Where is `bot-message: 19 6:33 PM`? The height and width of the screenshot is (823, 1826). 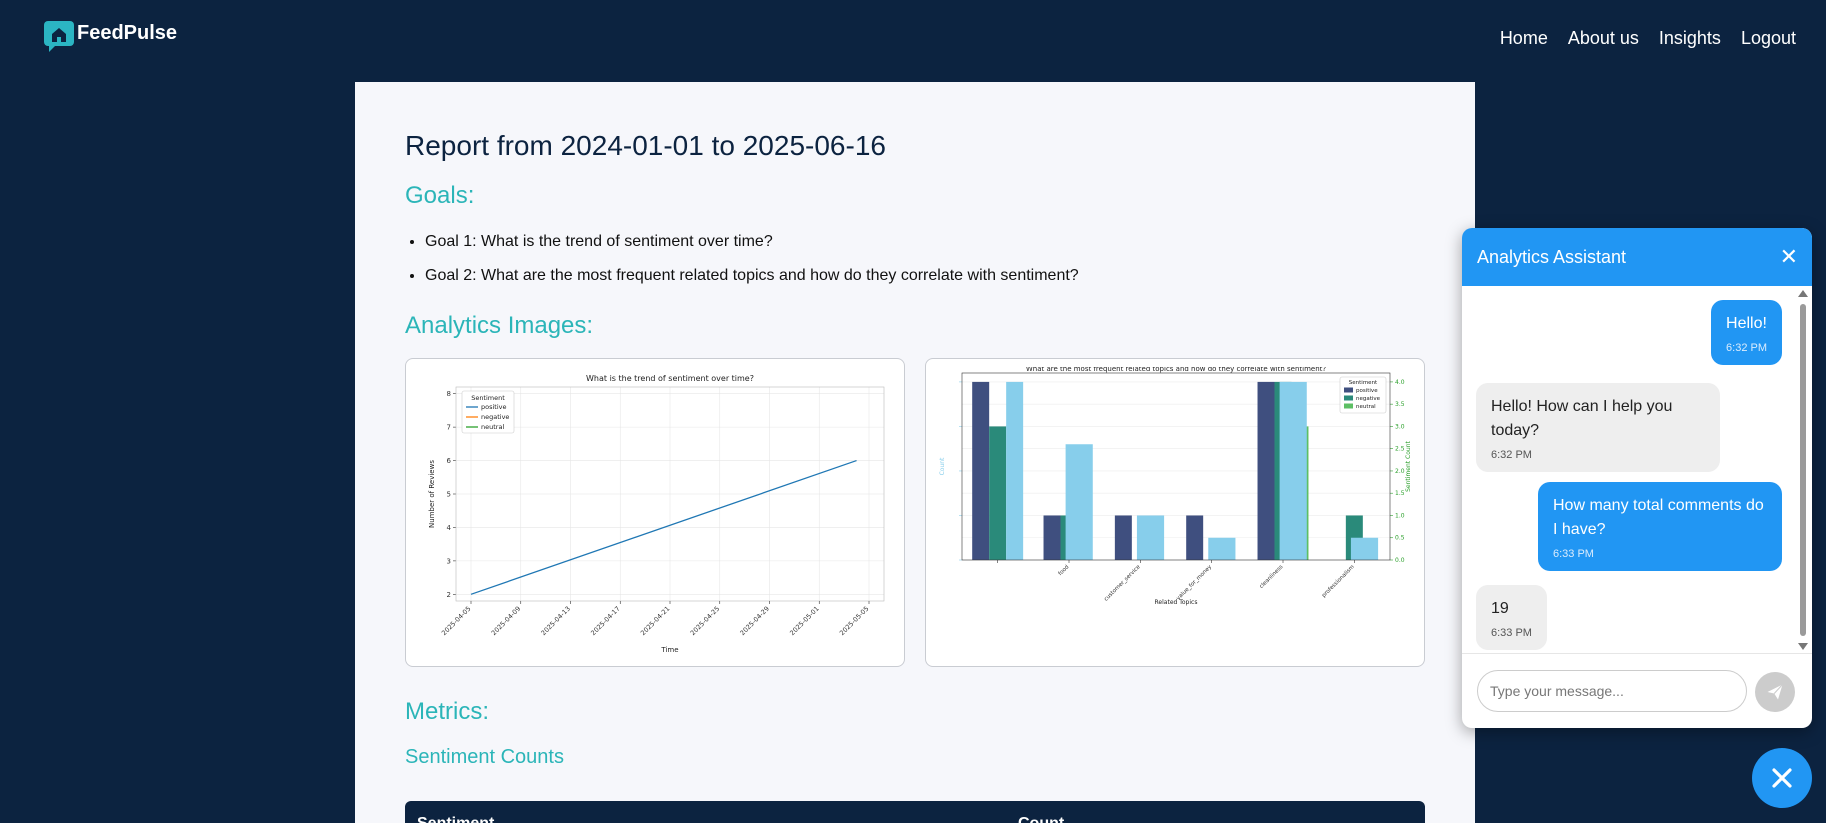 bot-message: 19 6:33 PM is located at coordinates (1511, 617).